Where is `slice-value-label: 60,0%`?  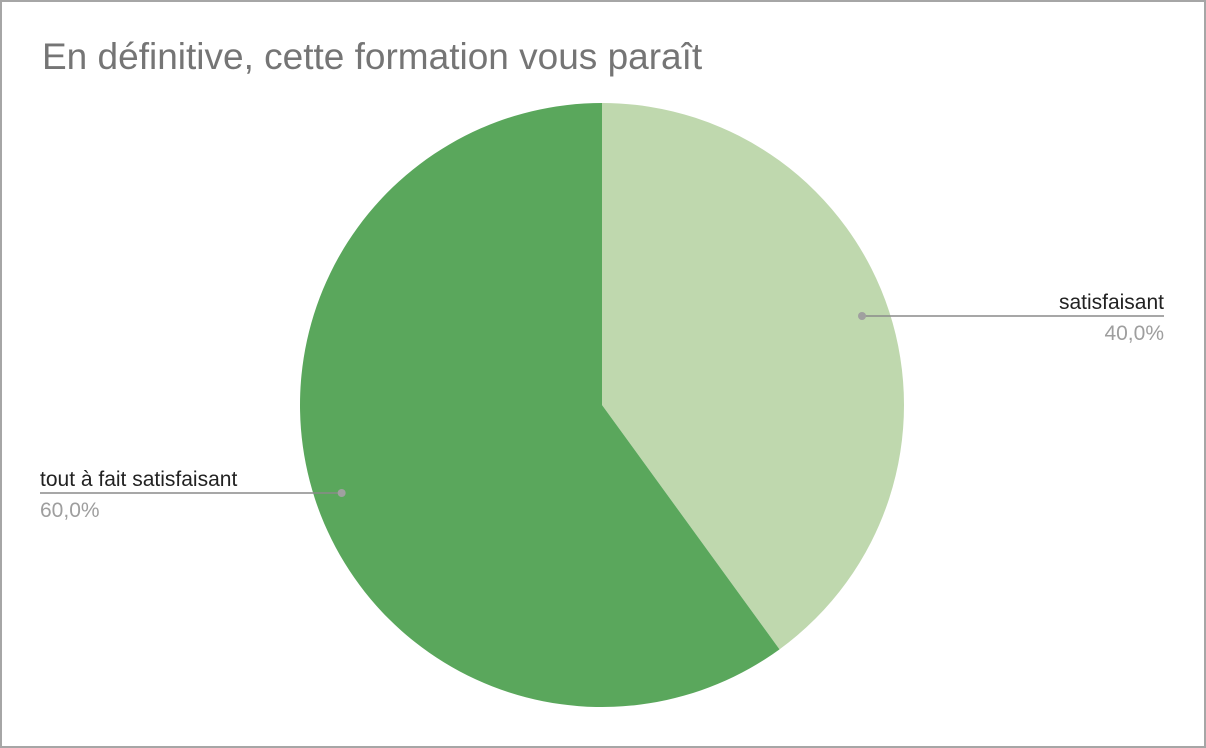
slice-value-label: 60,0% is located at coordinates (70, 510).